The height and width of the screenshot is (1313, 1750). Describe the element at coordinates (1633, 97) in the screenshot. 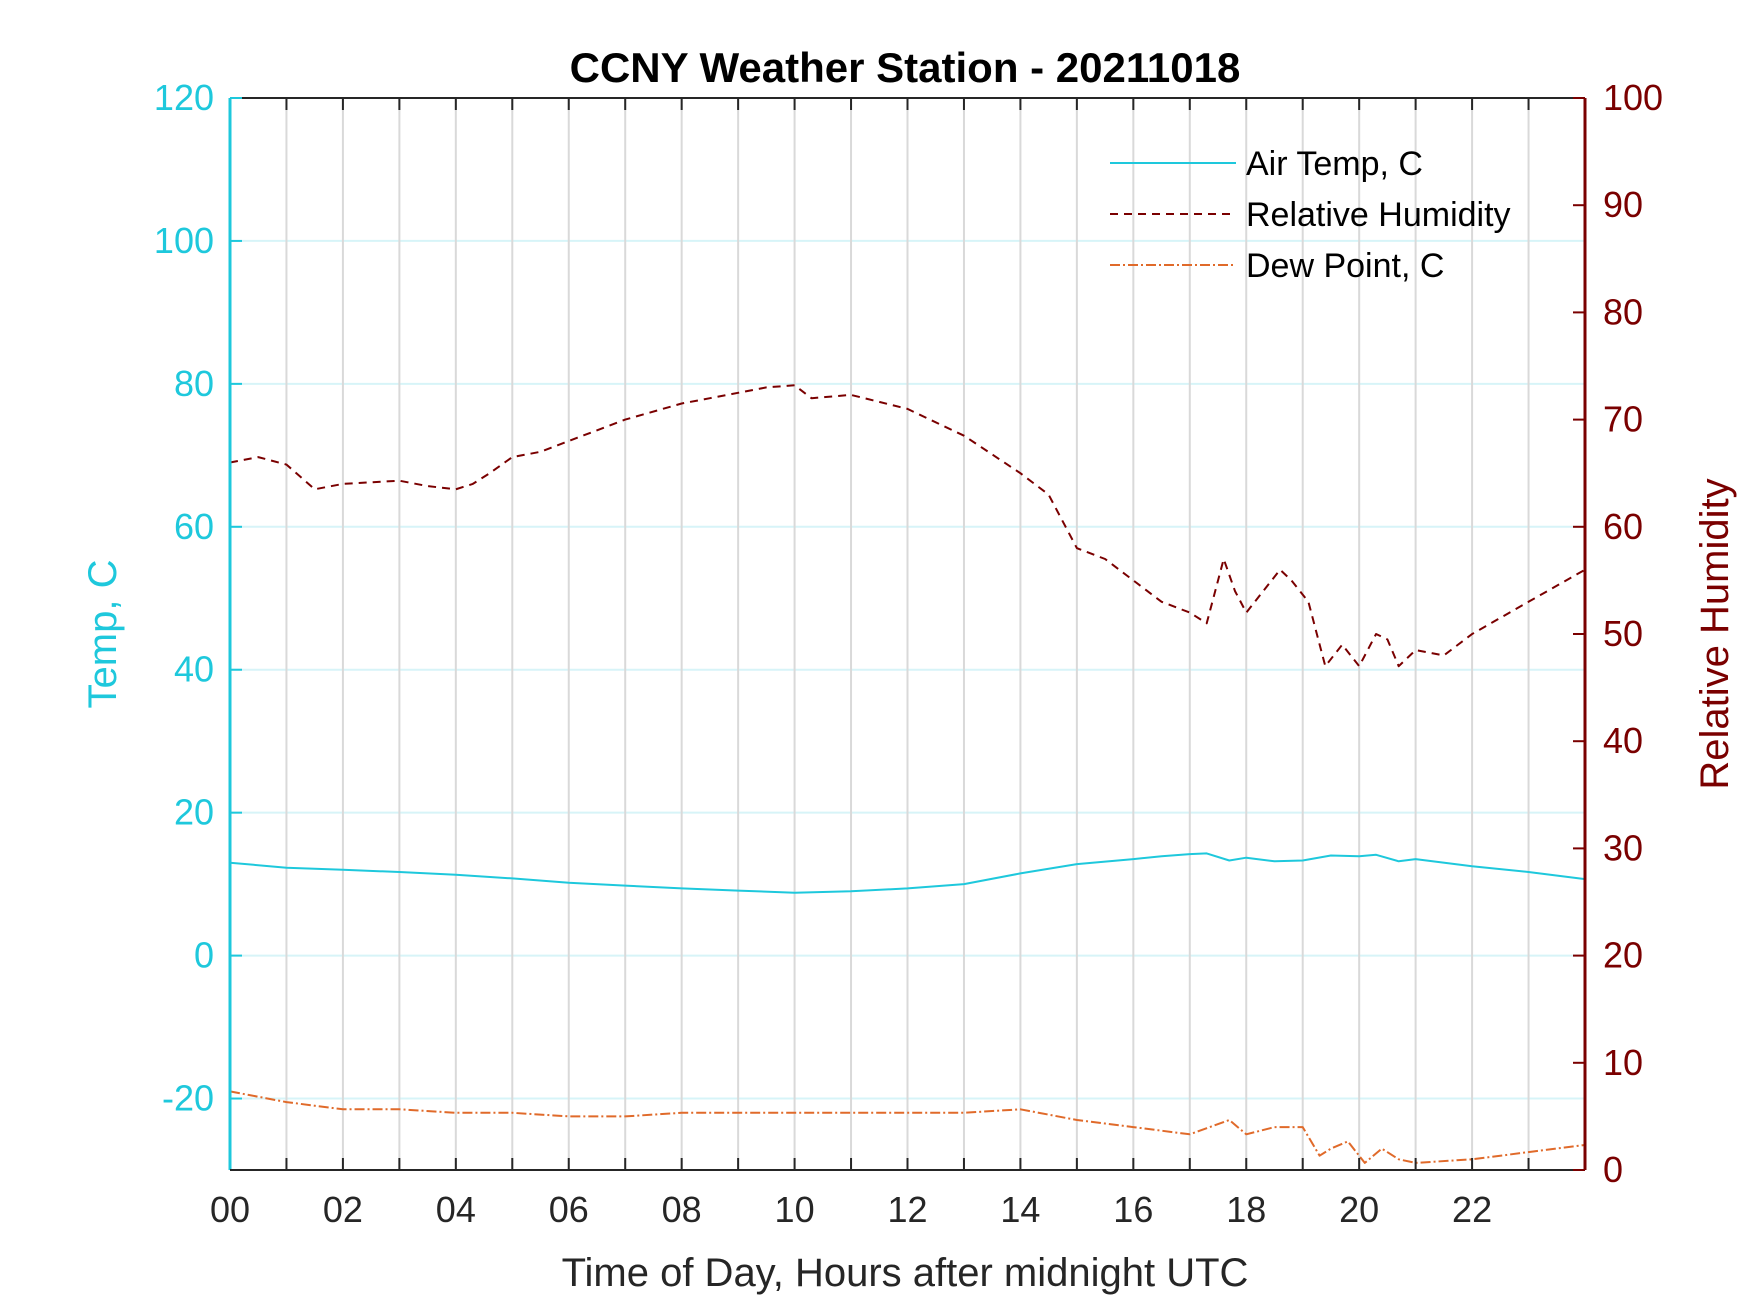

I see `y-right-tick-label: 100` at that location.